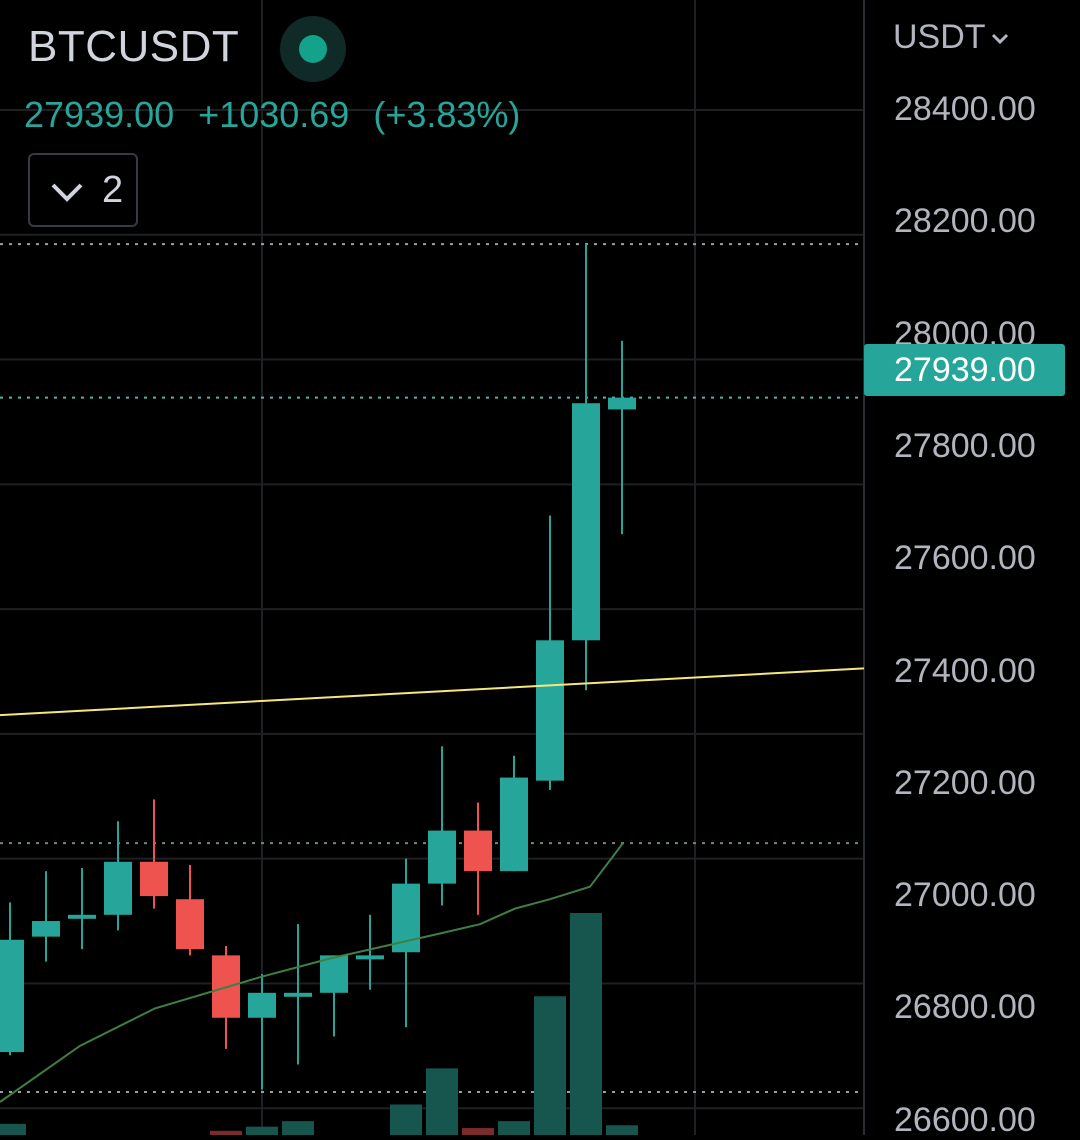 Image resolution: width=1080 pixels, height=1140 pixels. I want to click on moving-average-short-line, so click(312, 972).